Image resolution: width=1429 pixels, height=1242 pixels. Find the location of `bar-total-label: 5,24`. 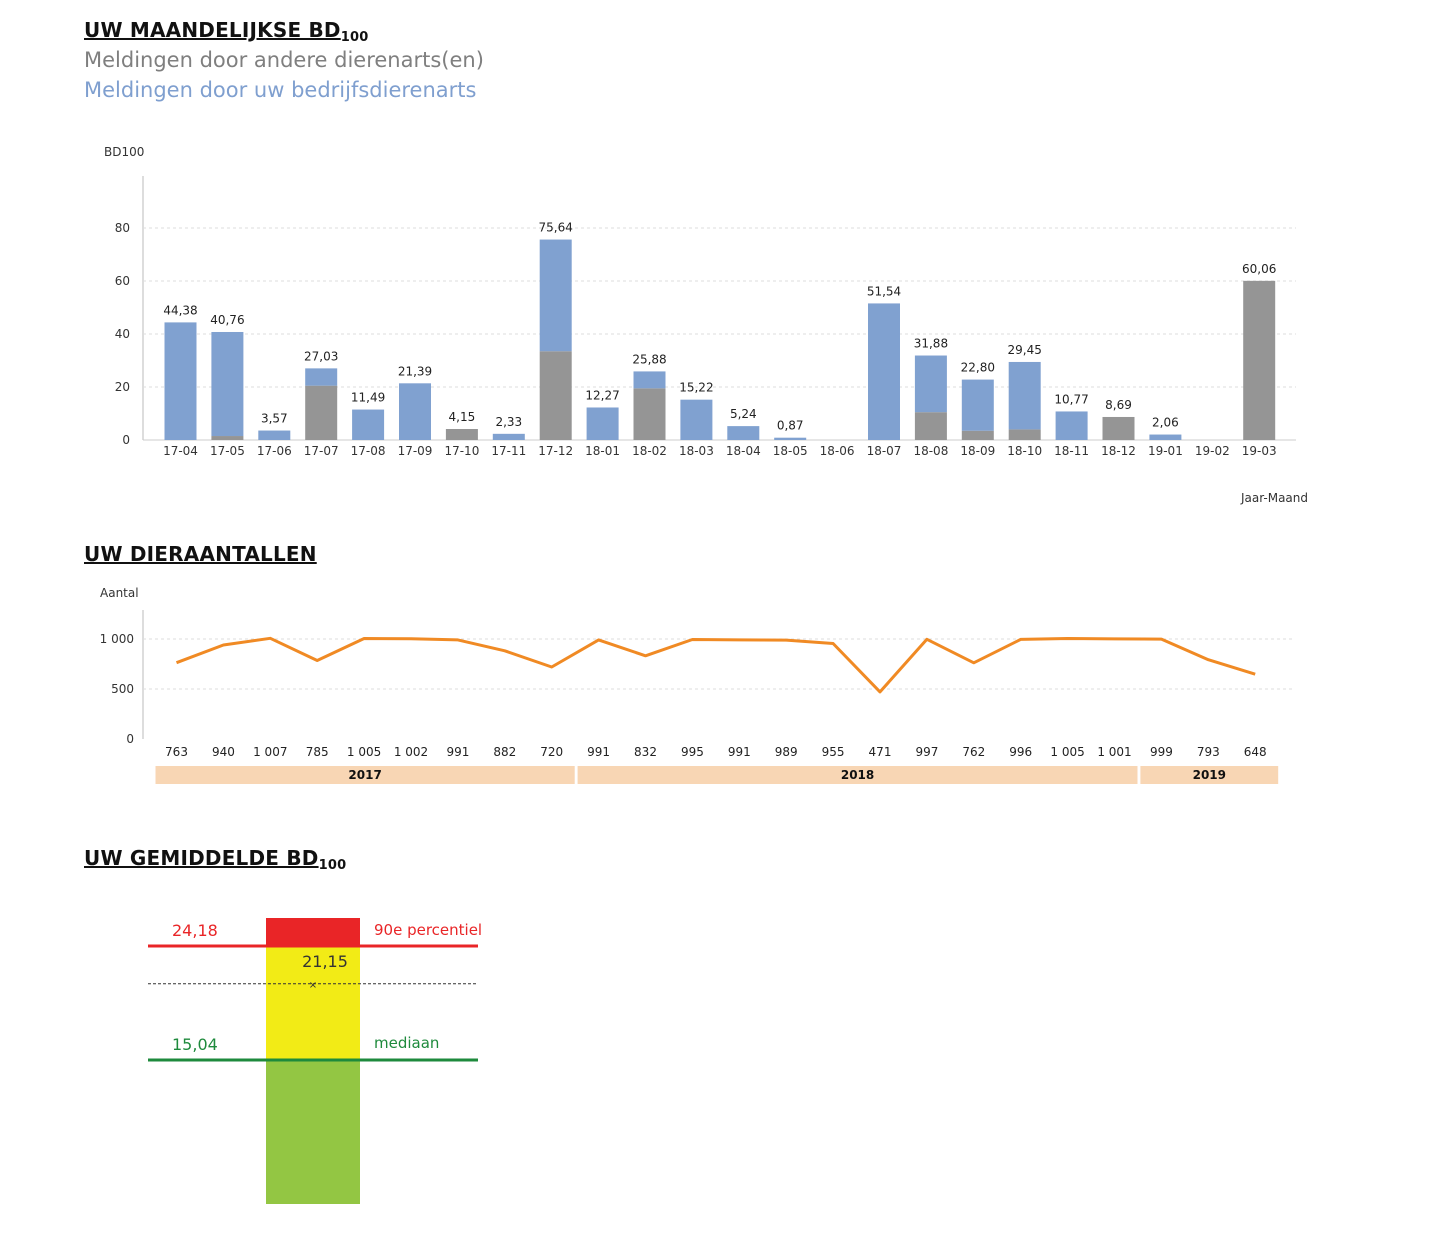

bar-total-label: 5,24 is located at coordinates (743, 414).